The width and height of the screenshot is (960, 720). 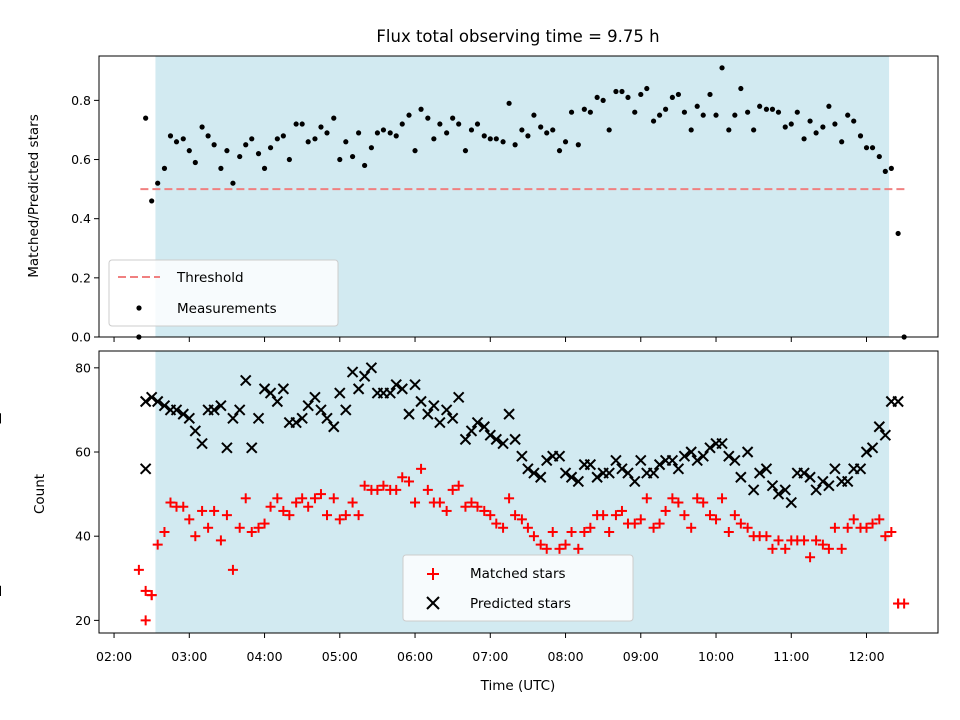 I want to click on y-tick-label: 0.6, so click(x=81, y=159).